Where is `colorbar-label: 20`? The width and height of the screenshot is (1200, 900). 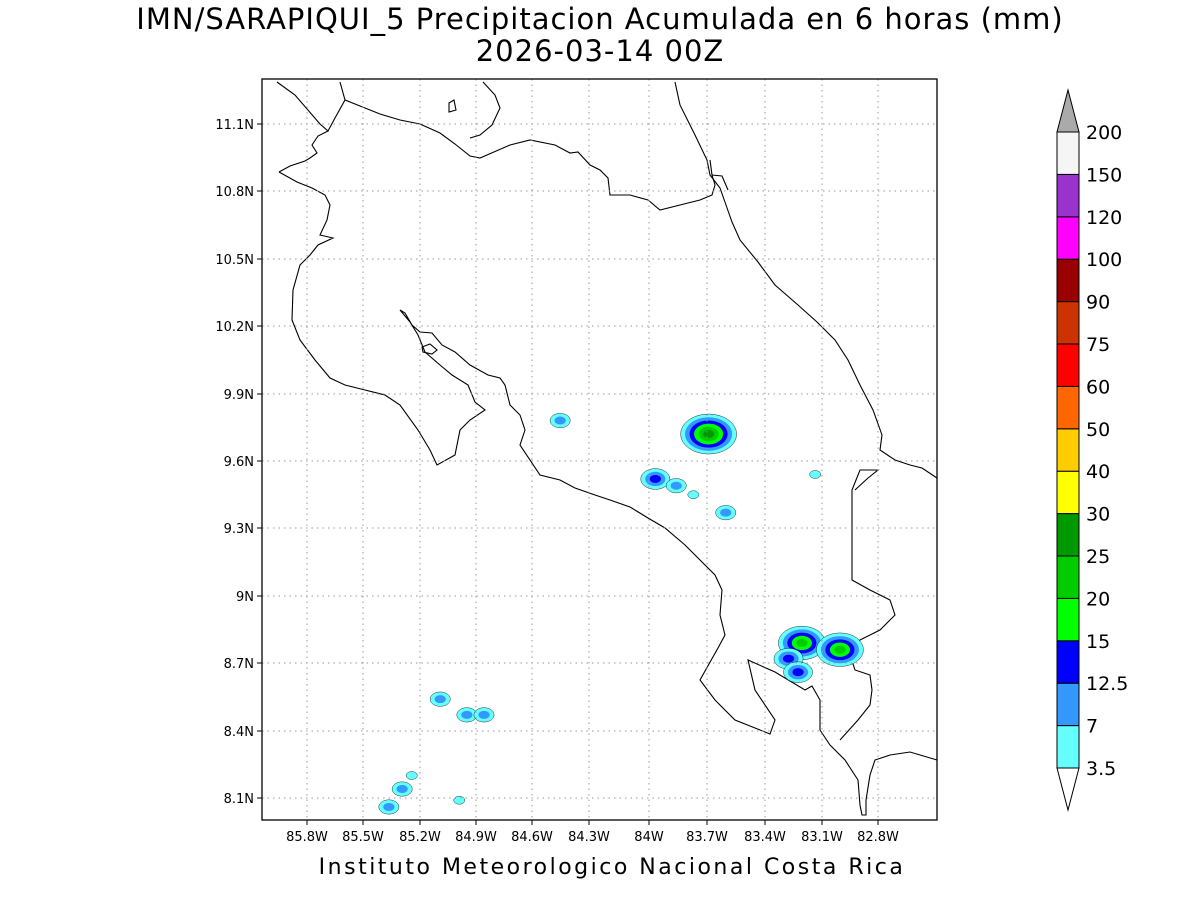 colorbar-label: 20 is located at coordinates (1098, 599).